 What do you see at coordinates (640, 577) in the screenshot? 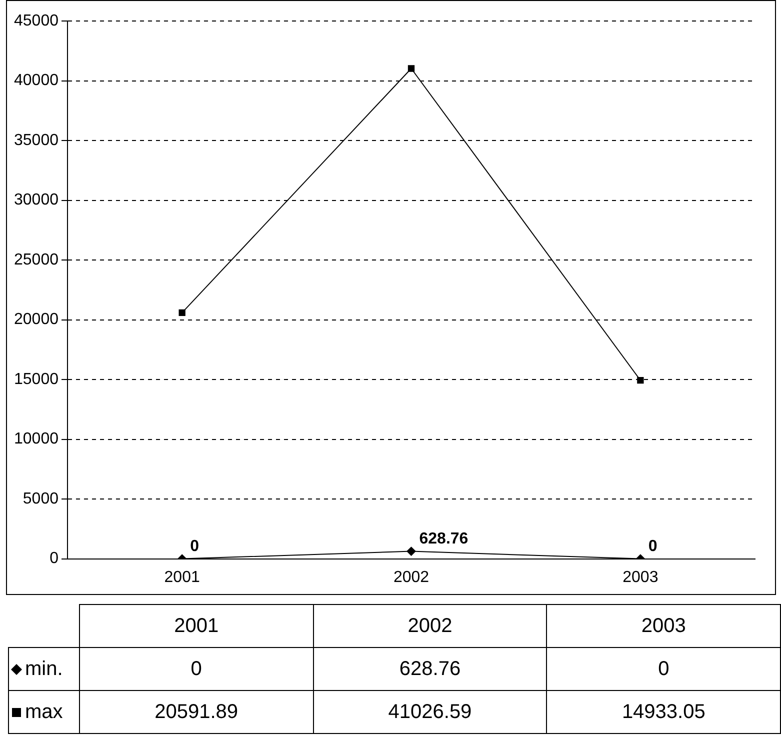
I see `x-tick-label: 2003` at bounding box center [640, 577].